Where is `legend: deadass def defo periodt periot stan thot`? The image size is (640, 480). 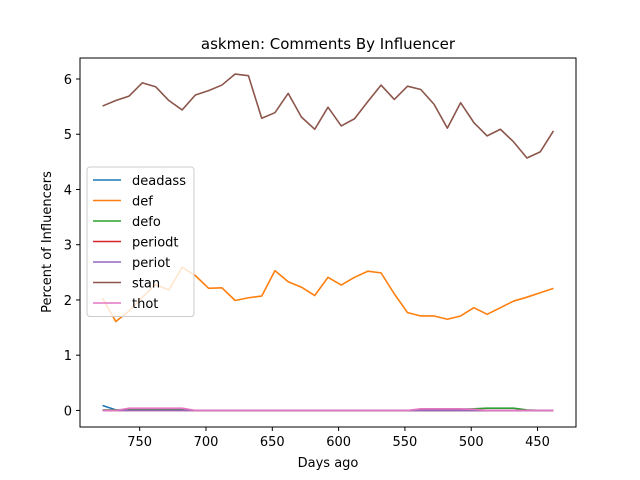
legend: deadass def defo periodt periot stan thot is located at coordinates (140, 241).